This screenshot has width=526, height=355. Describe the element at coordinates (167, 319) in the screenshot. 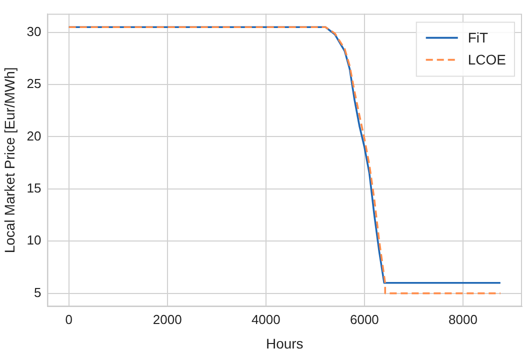

I see `x-tick-label: 2000` at that location.